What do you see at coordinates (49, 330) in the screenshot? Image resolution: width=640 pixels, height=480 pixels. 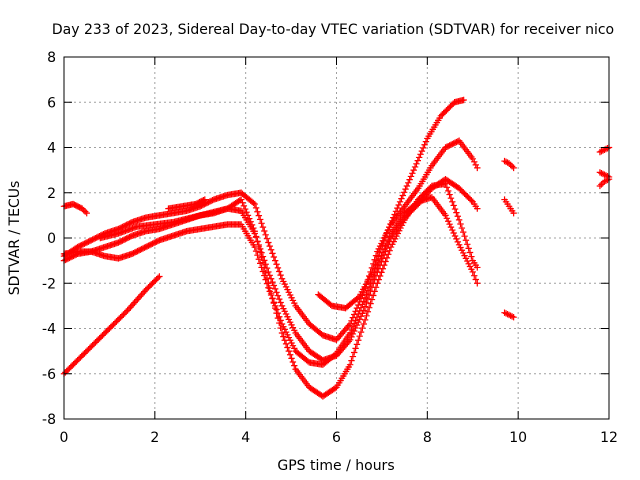 I see `y-tick-label: -4` at bounding box center [49, 330].